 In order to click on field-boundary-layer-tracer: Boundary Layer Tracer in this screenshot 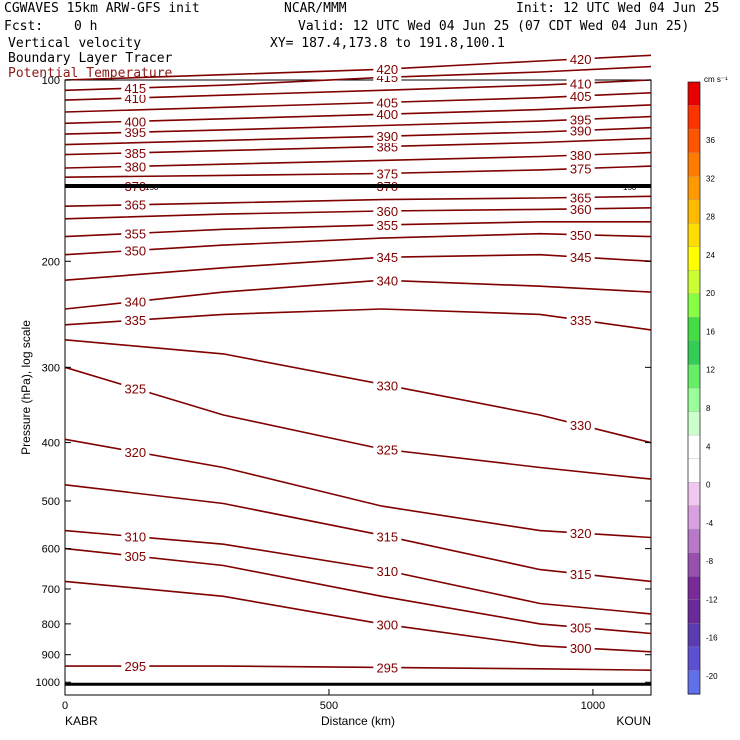, I will do `click(90, 58)`.